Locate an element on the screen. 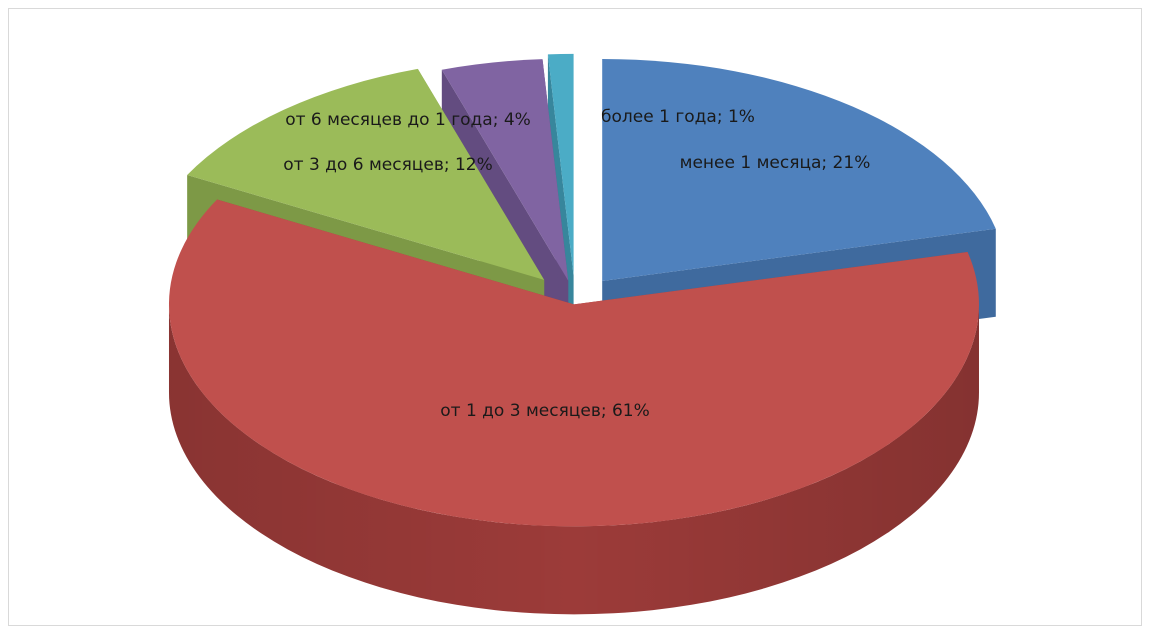  data-label-3: от 6 месяцев до 1 года; 4% is located at coordinates (408, 120).